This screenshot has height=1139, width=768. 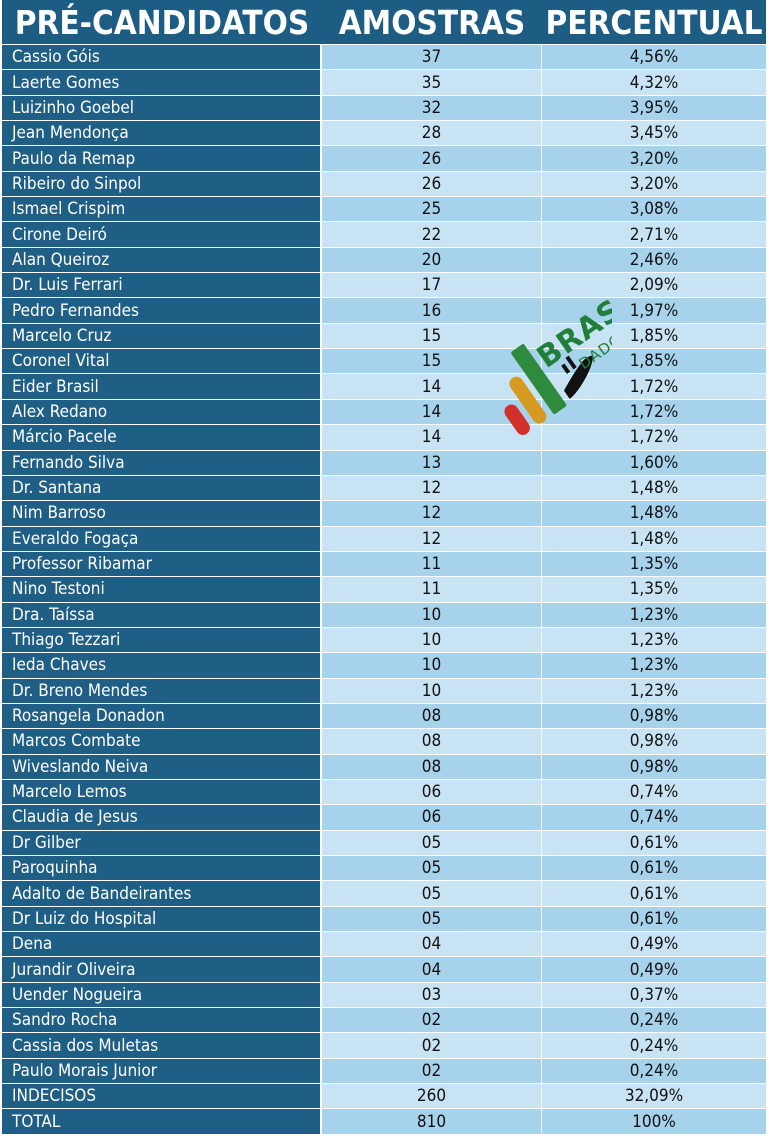 I want to click on candidate-name: Dr Luiz do Hospital, so click(x=162, y=918).